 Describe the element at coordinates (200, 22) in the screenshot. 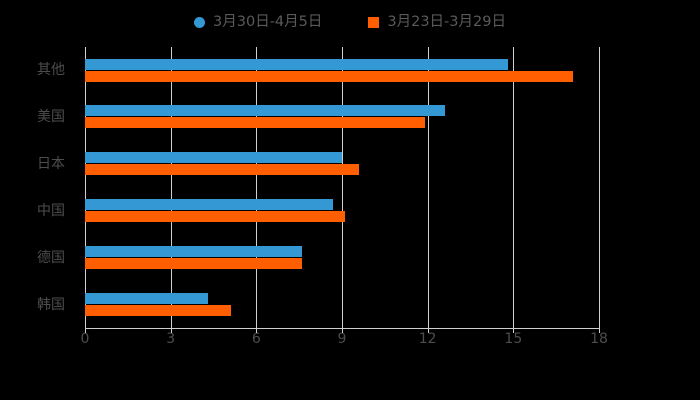

I see `legend-circle-marker-icon` at that location.